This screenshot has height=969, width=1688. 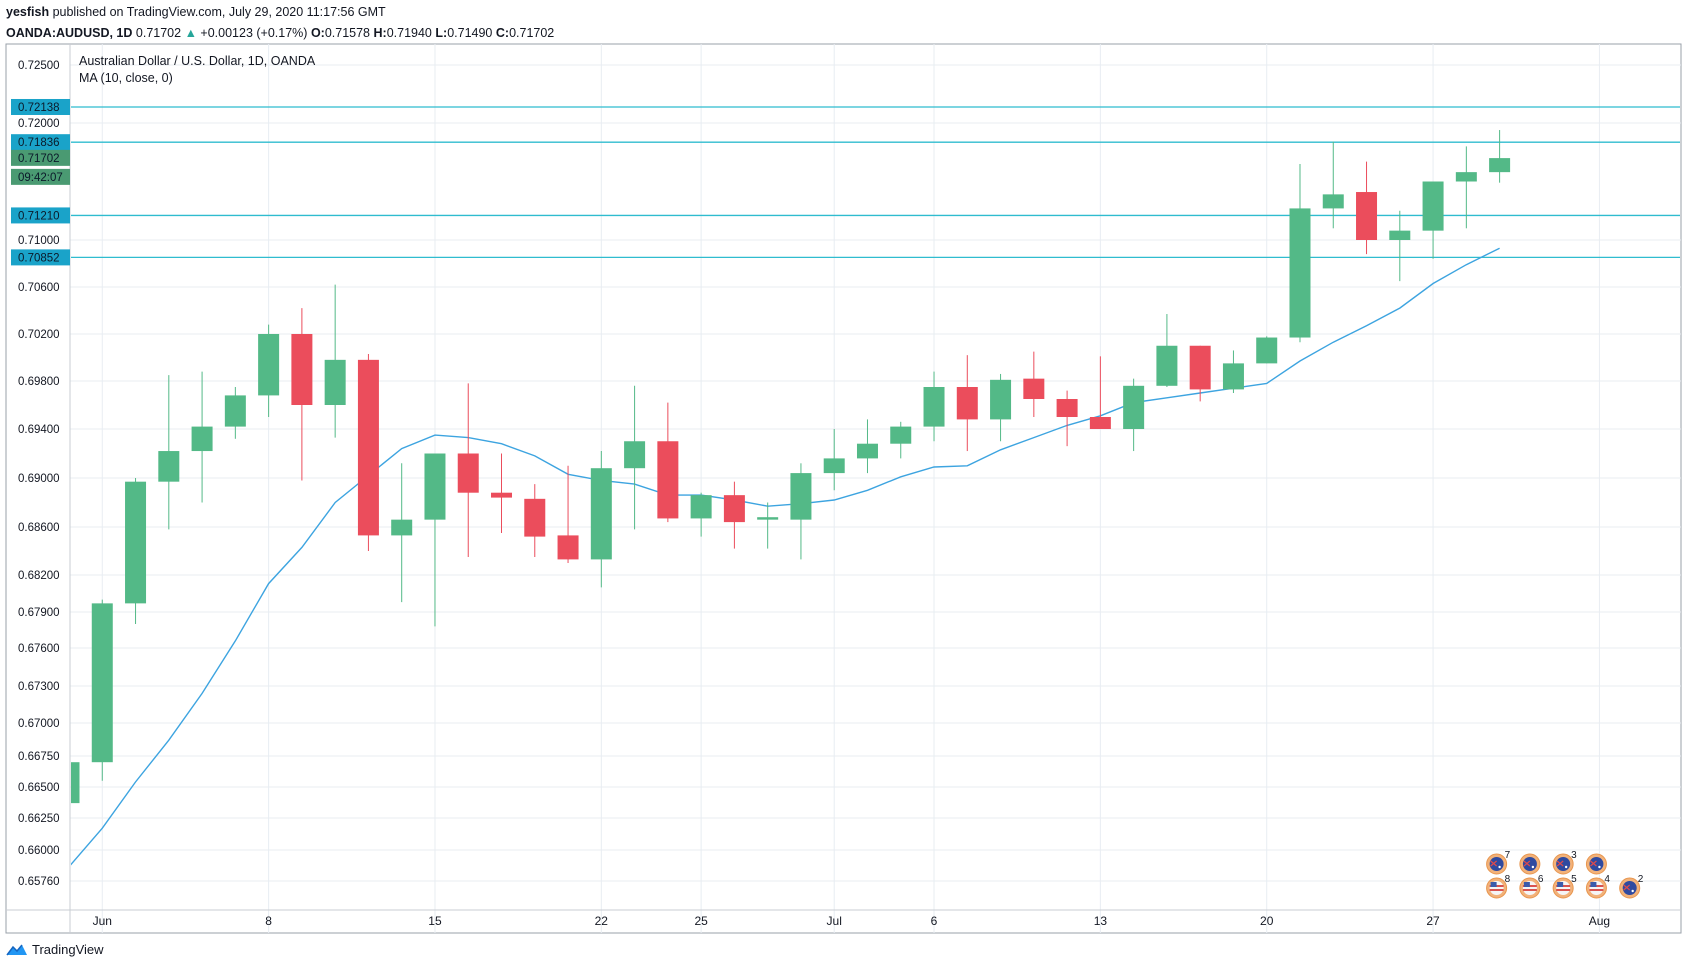 I want to click on symbol-label: OANDA:AUDUSD, 1D, so click(x=69, y=33).